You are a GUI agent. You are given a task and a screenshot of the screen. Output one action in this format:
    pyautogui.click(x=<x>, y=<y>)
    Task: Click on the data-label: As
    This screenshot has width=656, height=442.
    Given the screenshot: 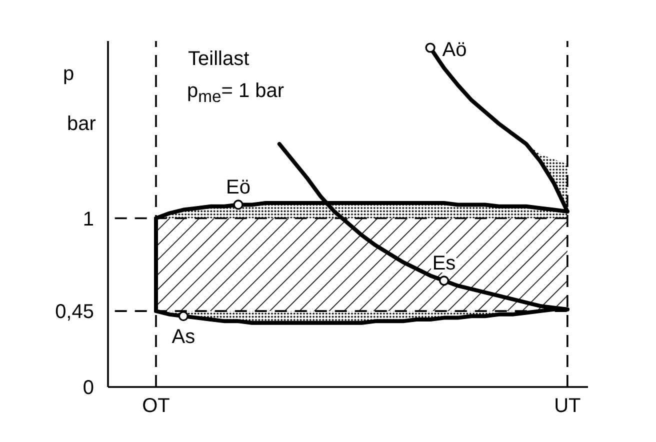 What is the action you would take?
    pyautogui.click(x=184, y=337)
    